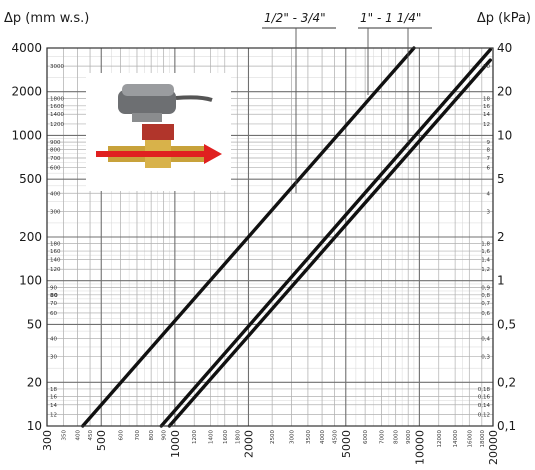 This screenshot has width=535, height=470. Describe the element at coordinates (484, 415) in the screenshot. I see `right-minor-tick-label: 0,12` at that location.